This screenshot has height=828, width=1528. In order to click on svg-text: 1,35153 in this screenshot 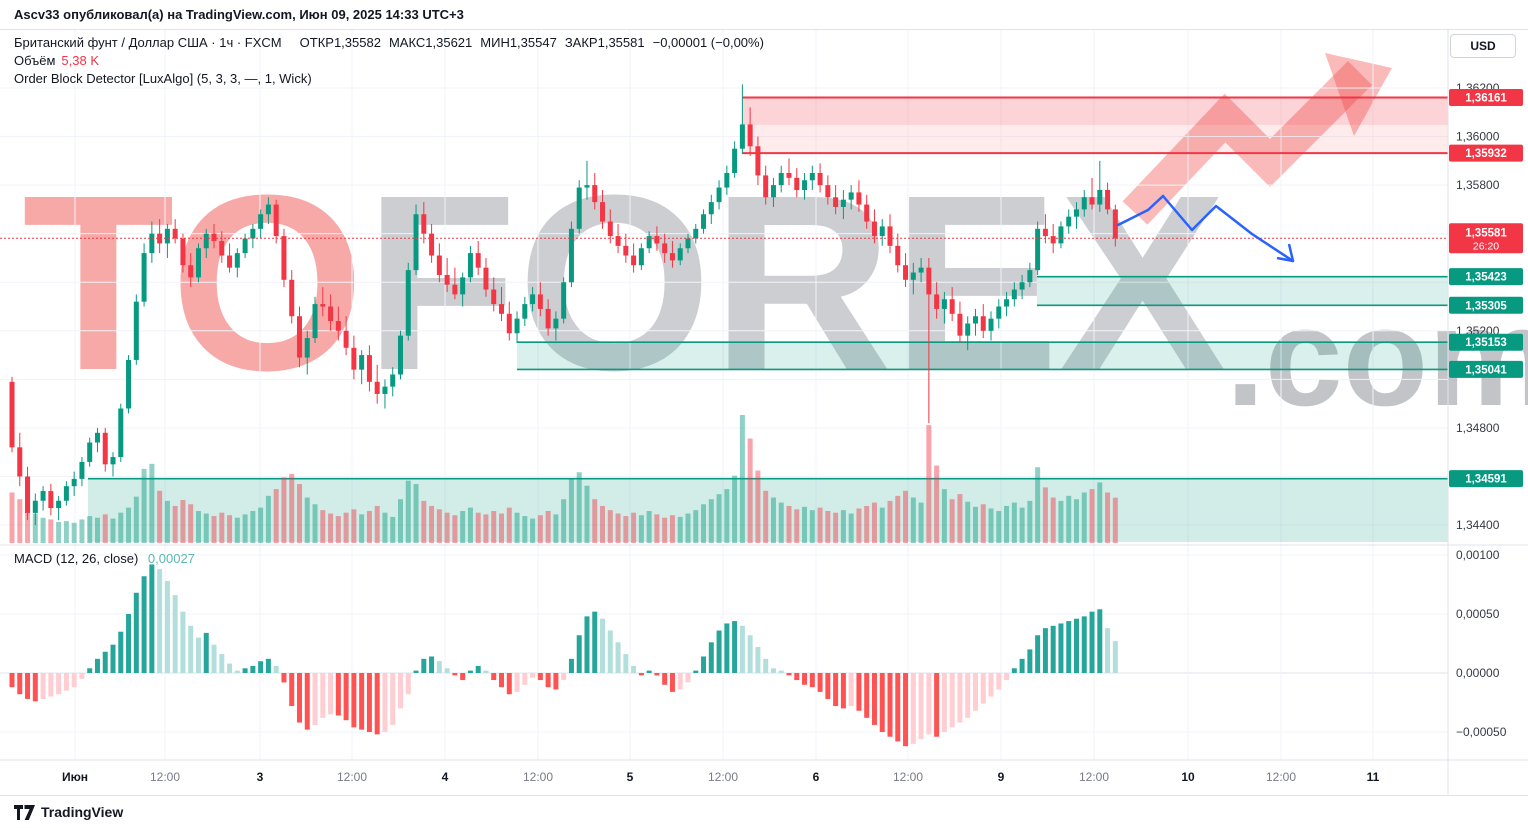, I will do `click(1486, 343)`.